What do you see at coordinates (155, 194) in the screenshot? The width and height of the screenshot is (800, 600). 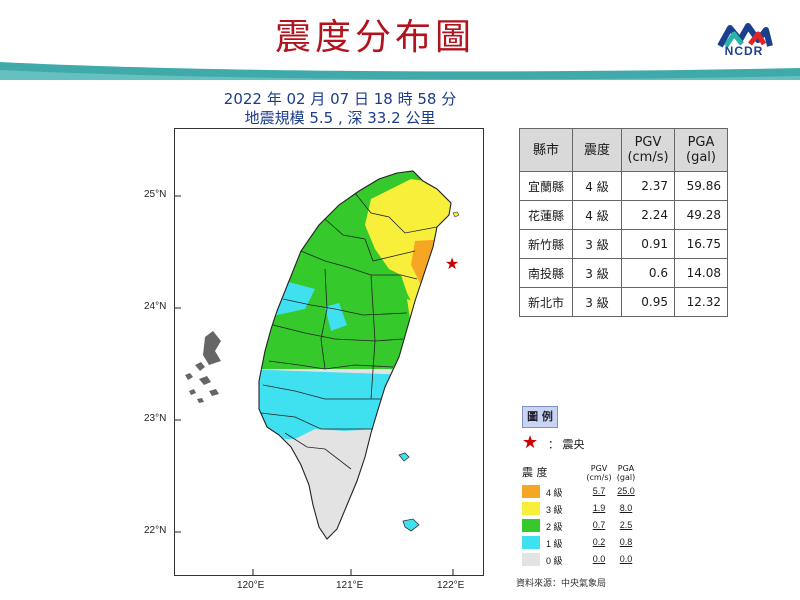 I see `lat-tick-25: 25°N` at bounding box center [155, 194].